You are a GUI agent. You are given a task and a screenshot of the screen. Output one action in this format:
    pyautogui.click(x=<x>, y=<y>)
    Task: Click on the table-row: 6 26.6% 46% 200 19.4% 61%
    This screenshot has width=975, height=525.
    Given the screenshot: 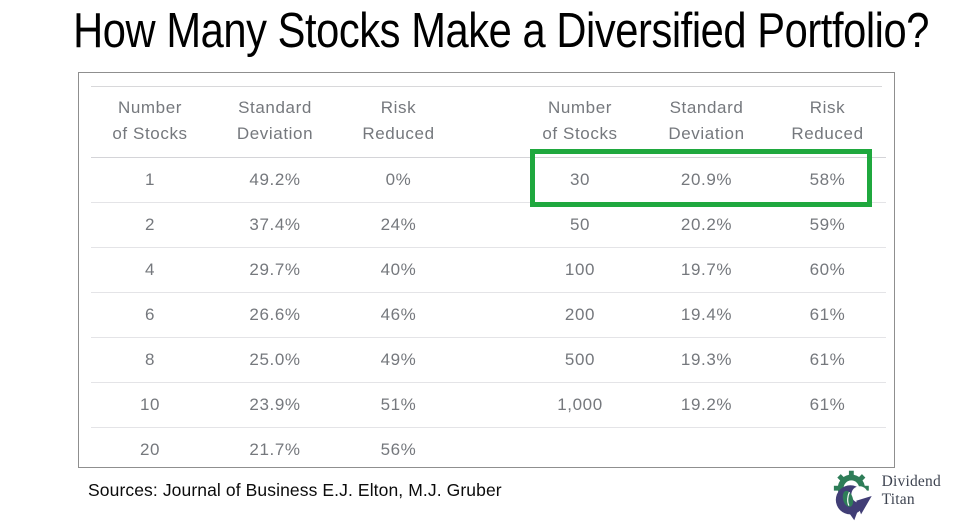 What is the action you would take?
    pyautogui.click(x=488, y=314)
    